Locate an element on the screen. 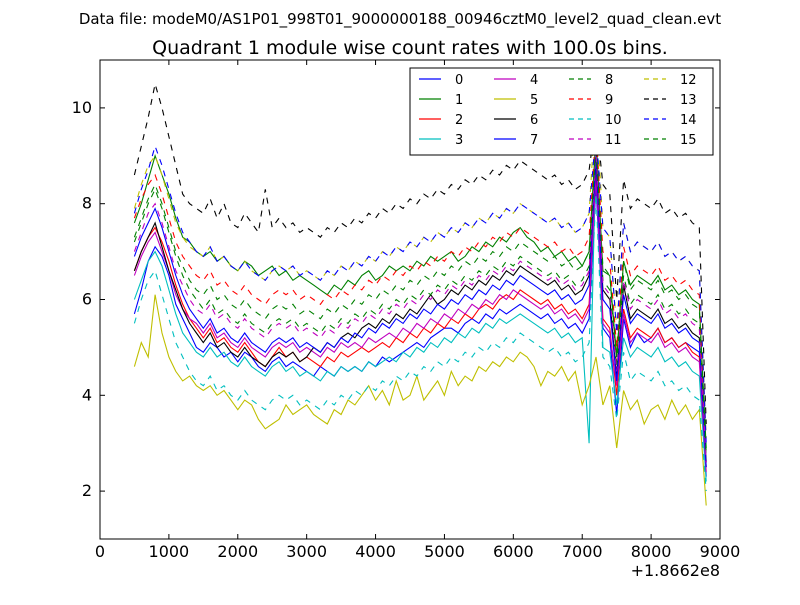 This screenshot has height=605, width=800. legend-label-12: 12 is located at coordinates (688, 80).